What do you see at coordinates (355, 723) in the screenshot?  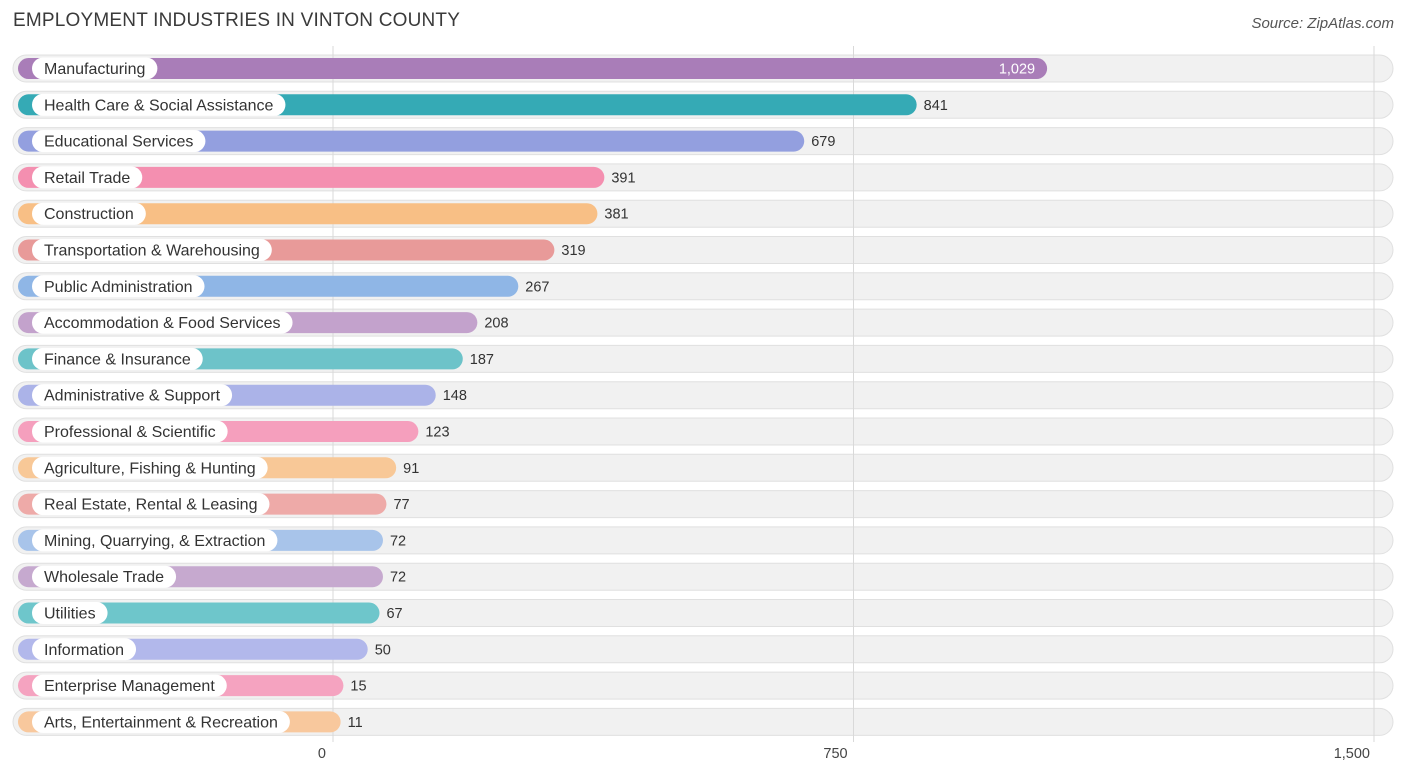 I see `value-label: 11` at bounding box center [355, 723].